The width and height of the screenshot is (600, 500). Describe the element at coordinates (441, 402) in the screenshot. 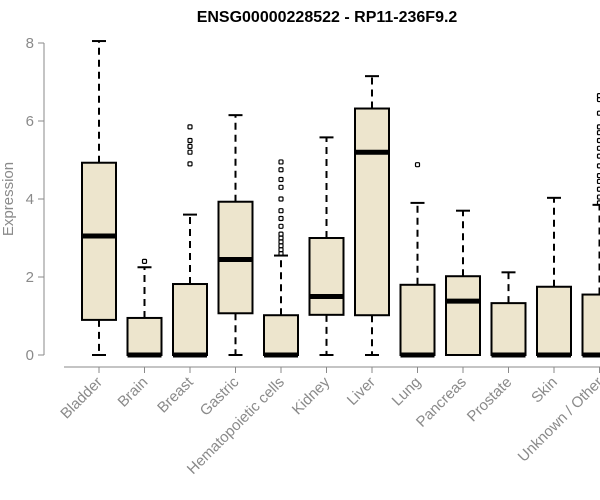

I see `x-tick-label: Pancreas` at that location.